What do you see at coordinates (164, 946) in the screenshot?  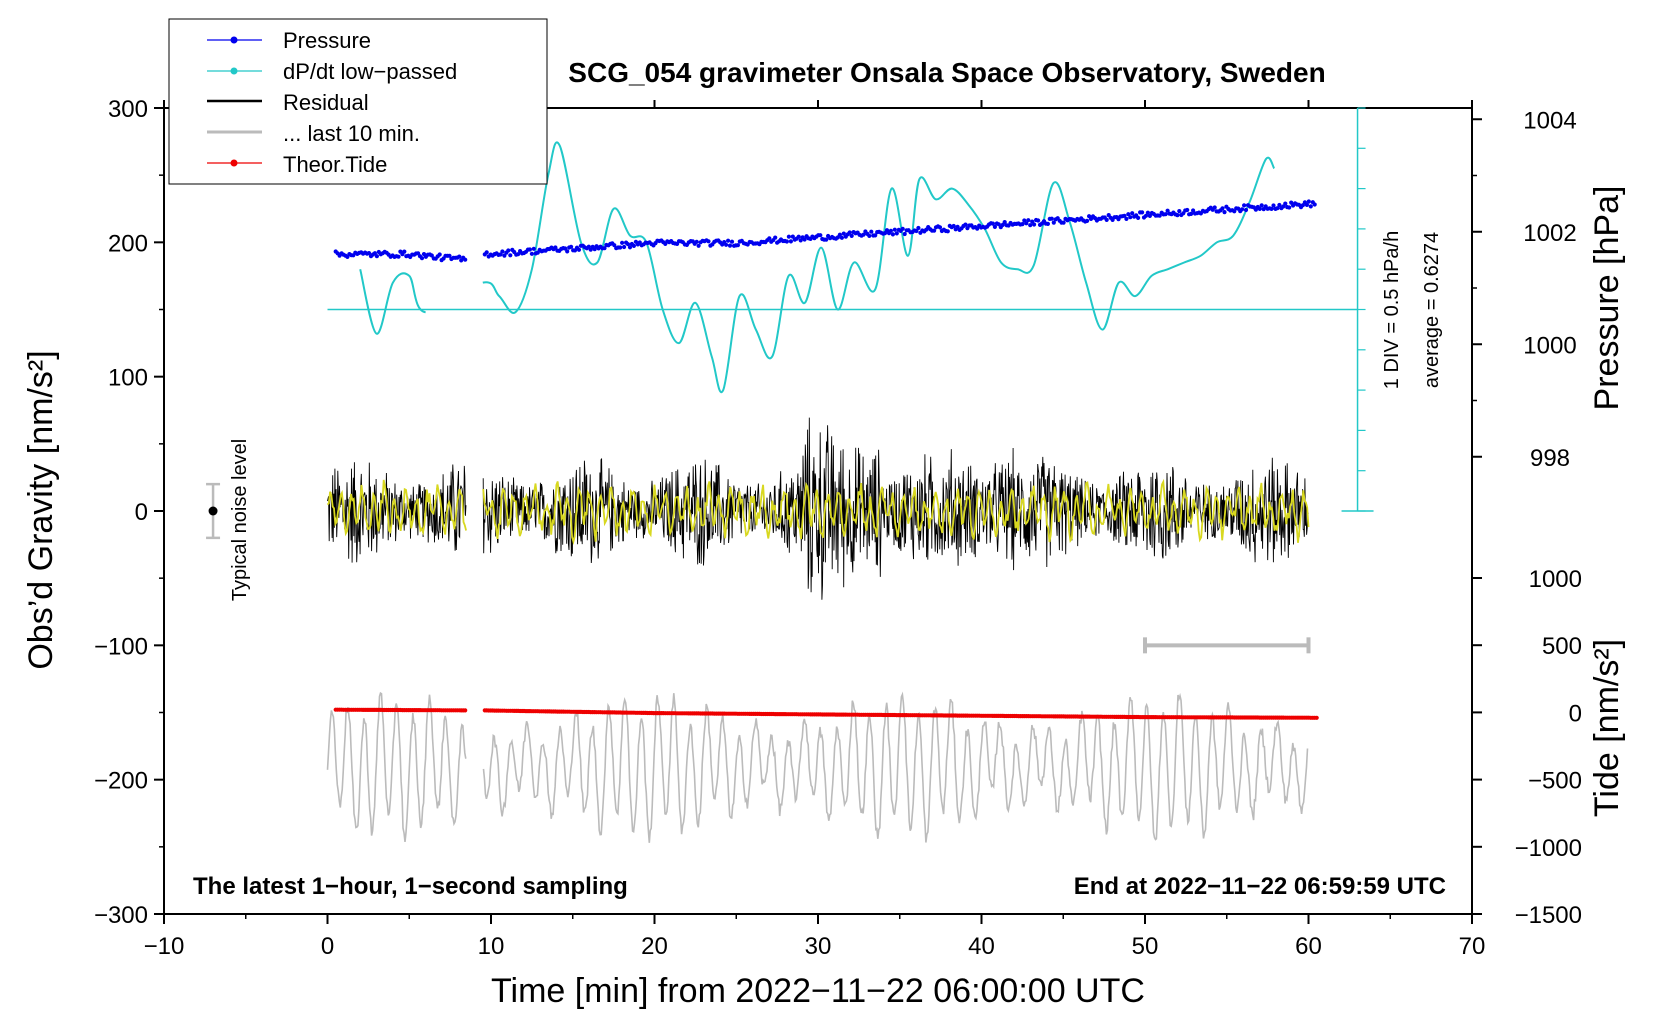 I see `x-tick-label: −10` at bounding box center [164, 946].